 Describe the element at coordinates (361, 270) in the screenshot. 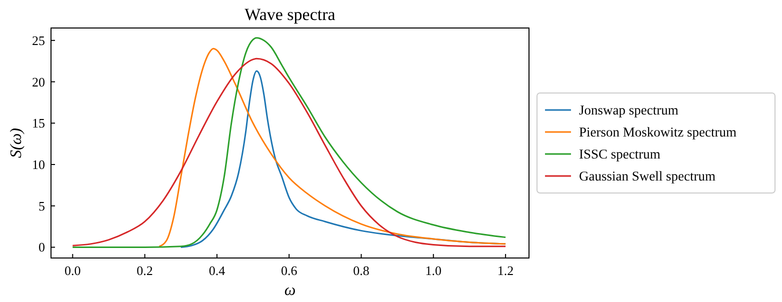

I see `x-tick-label: 0.8` at that location.